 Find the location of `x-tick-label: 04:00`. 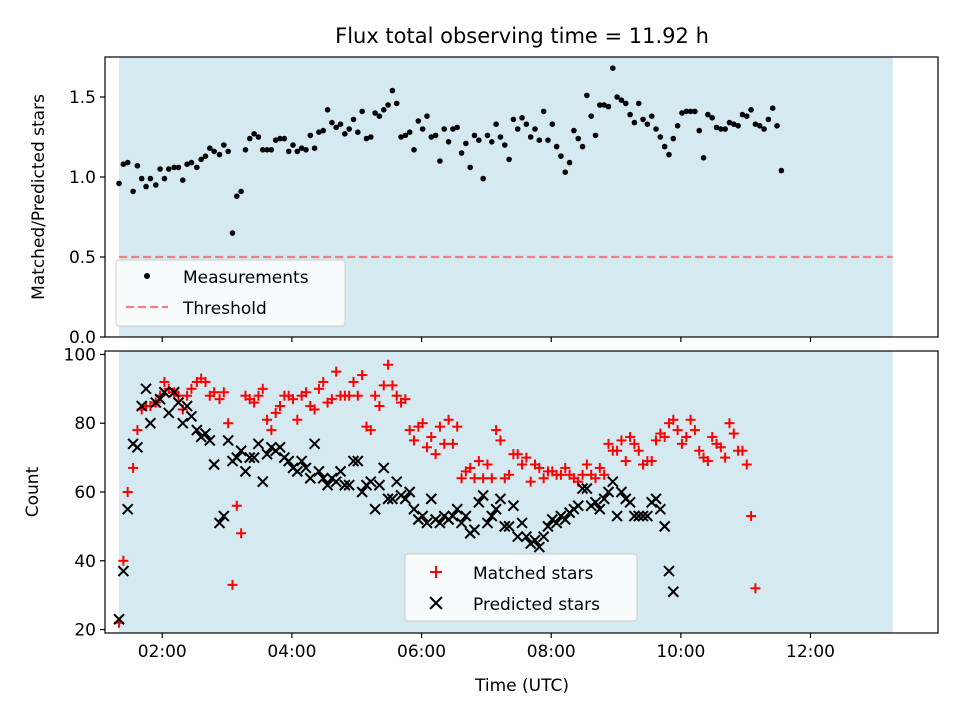

x-tick-label: 04:00 is located at coordinates (291, 652).